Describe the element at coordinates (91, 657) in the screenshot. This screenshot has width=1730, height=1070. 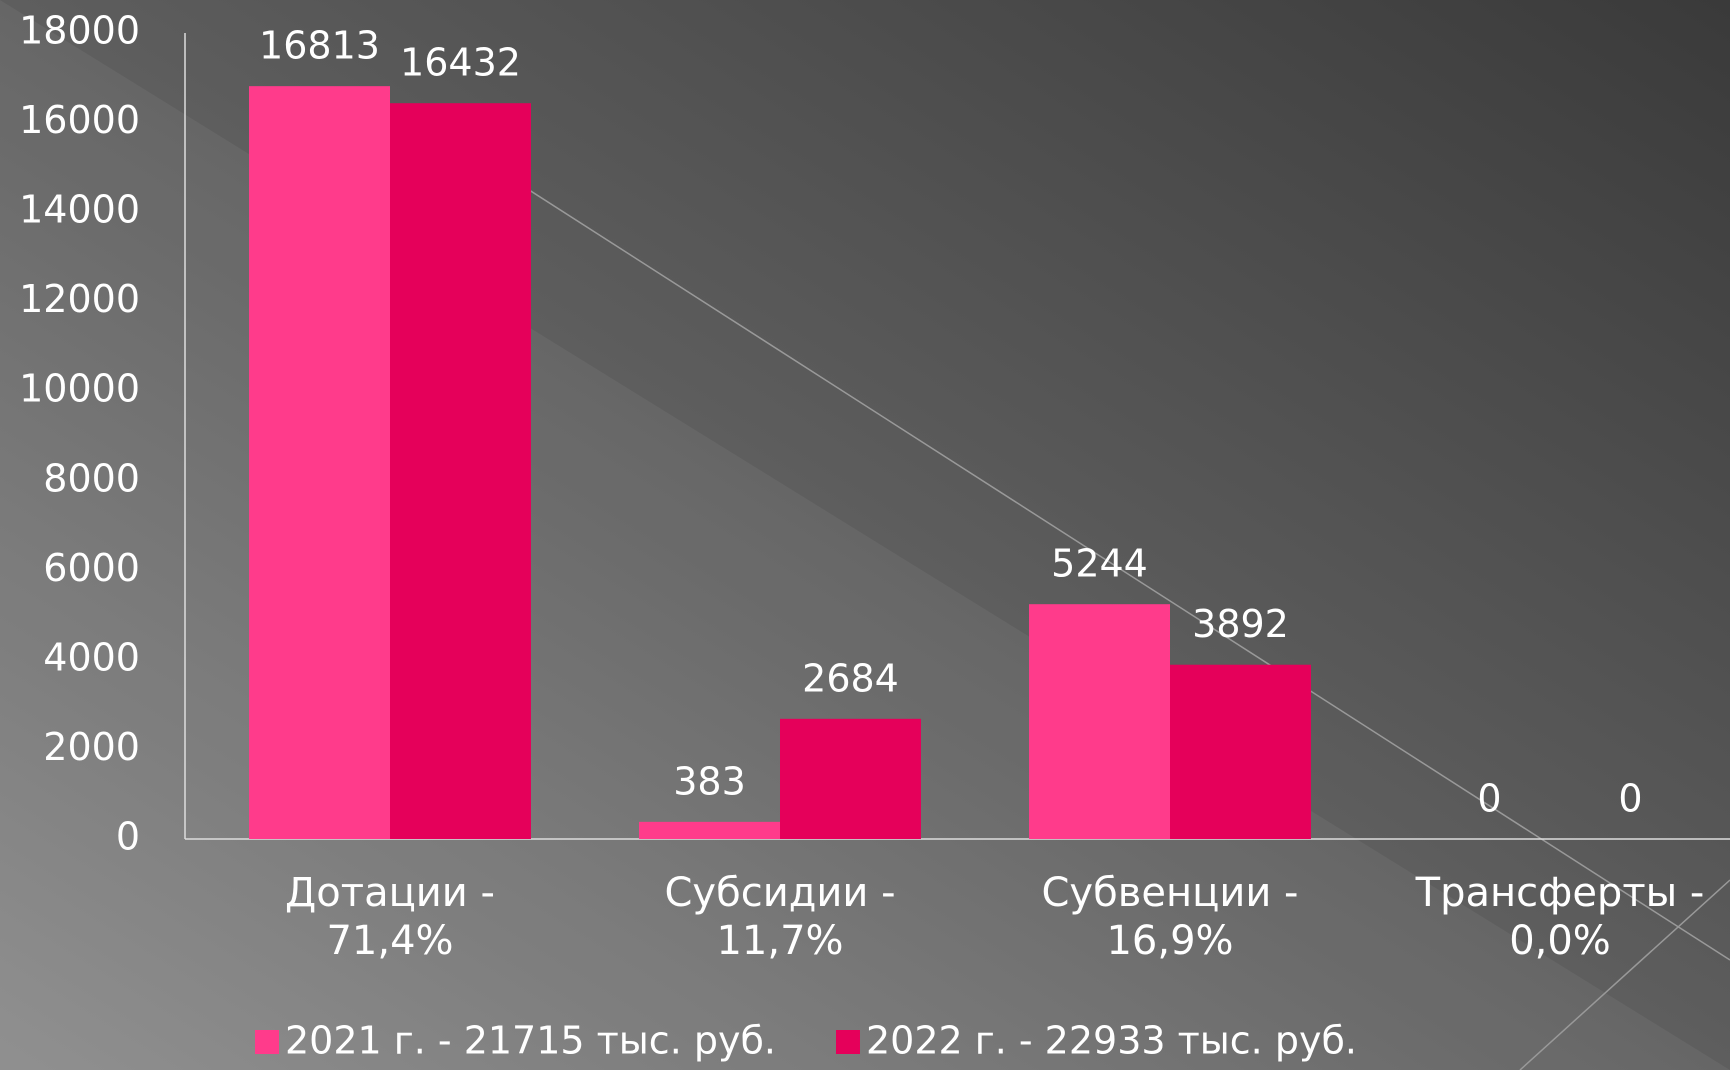
I see `y-tick-label: 4000` at that location.